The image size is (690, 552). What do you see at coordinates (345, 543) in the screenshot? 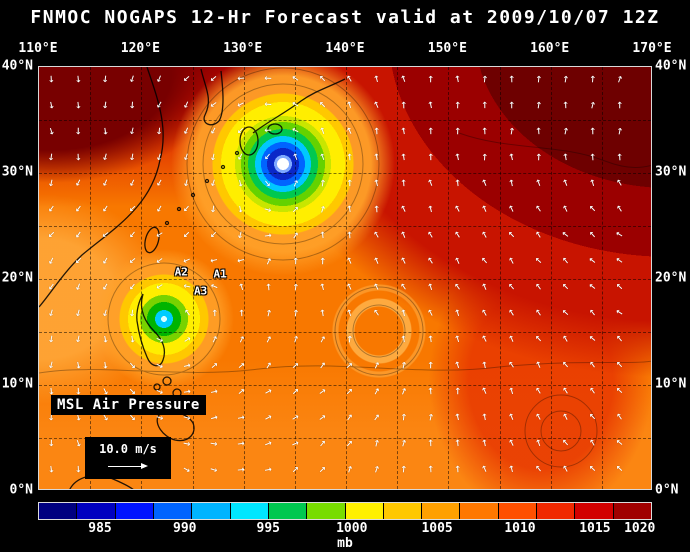
I see `colorbar-units-label: mb` at bounding box center [345, 543].